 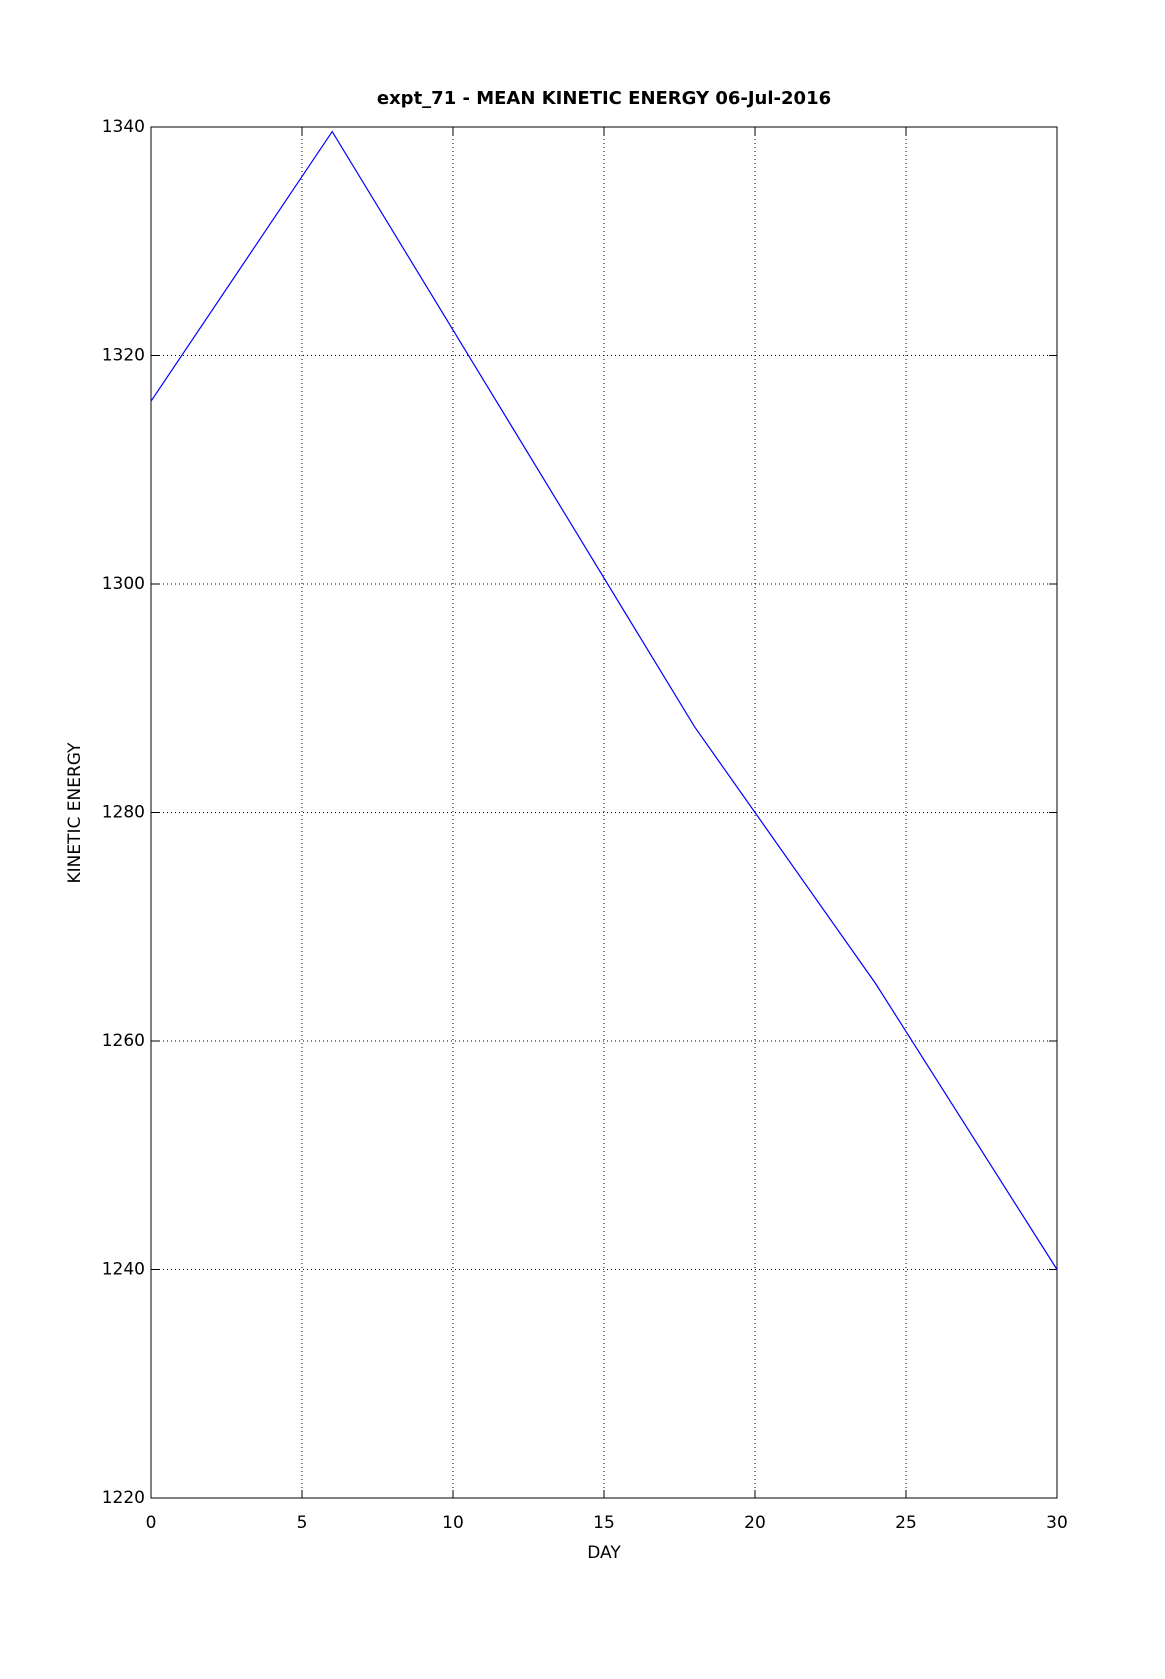 I want to click on y-tick-label: 1300, so click(x=123, y=584).